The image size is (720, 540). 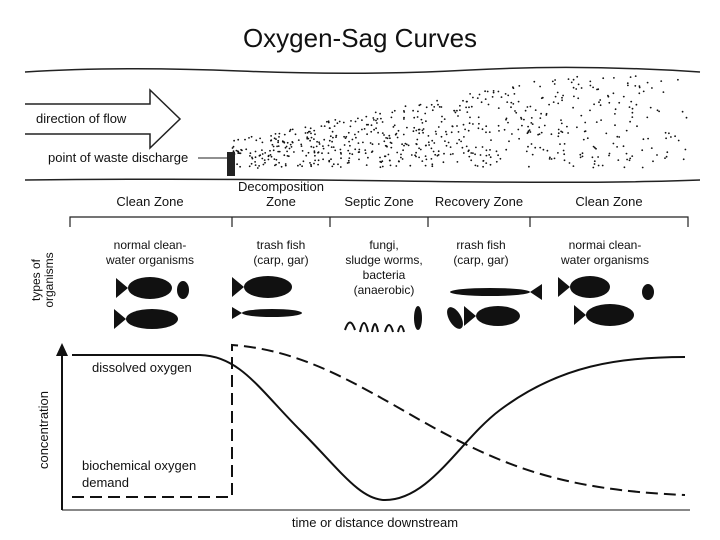 I want to click on river-bottom, so click(x=362, y=181).